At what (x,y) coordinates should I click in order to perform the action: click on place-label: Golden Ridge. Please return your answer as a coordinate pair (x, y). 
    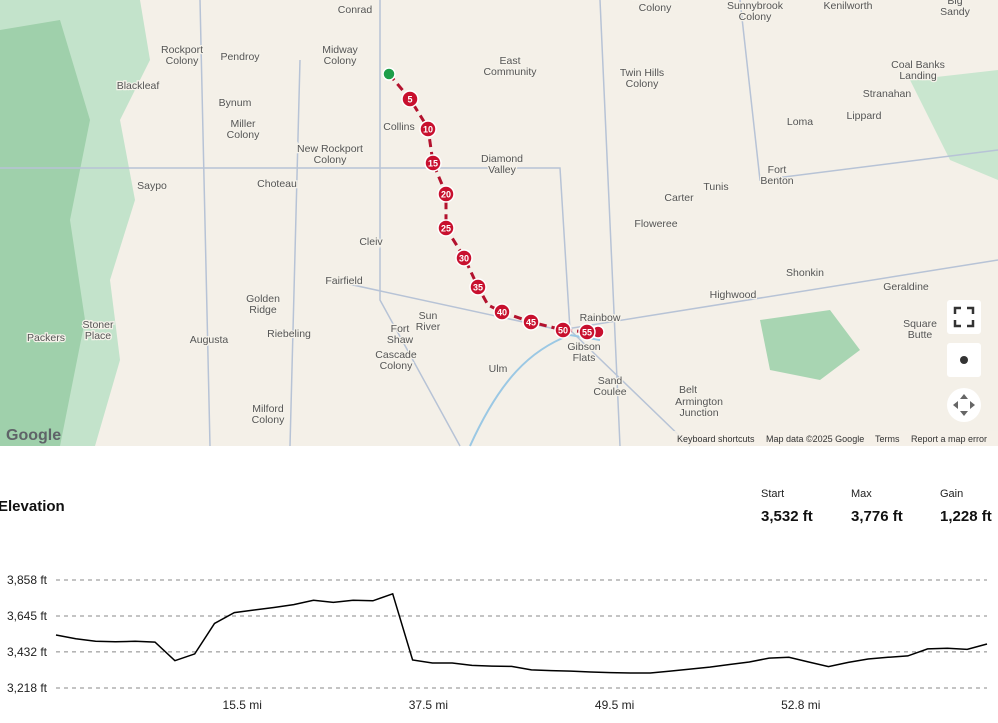
    Looking at the image, I should click on (263, 304).